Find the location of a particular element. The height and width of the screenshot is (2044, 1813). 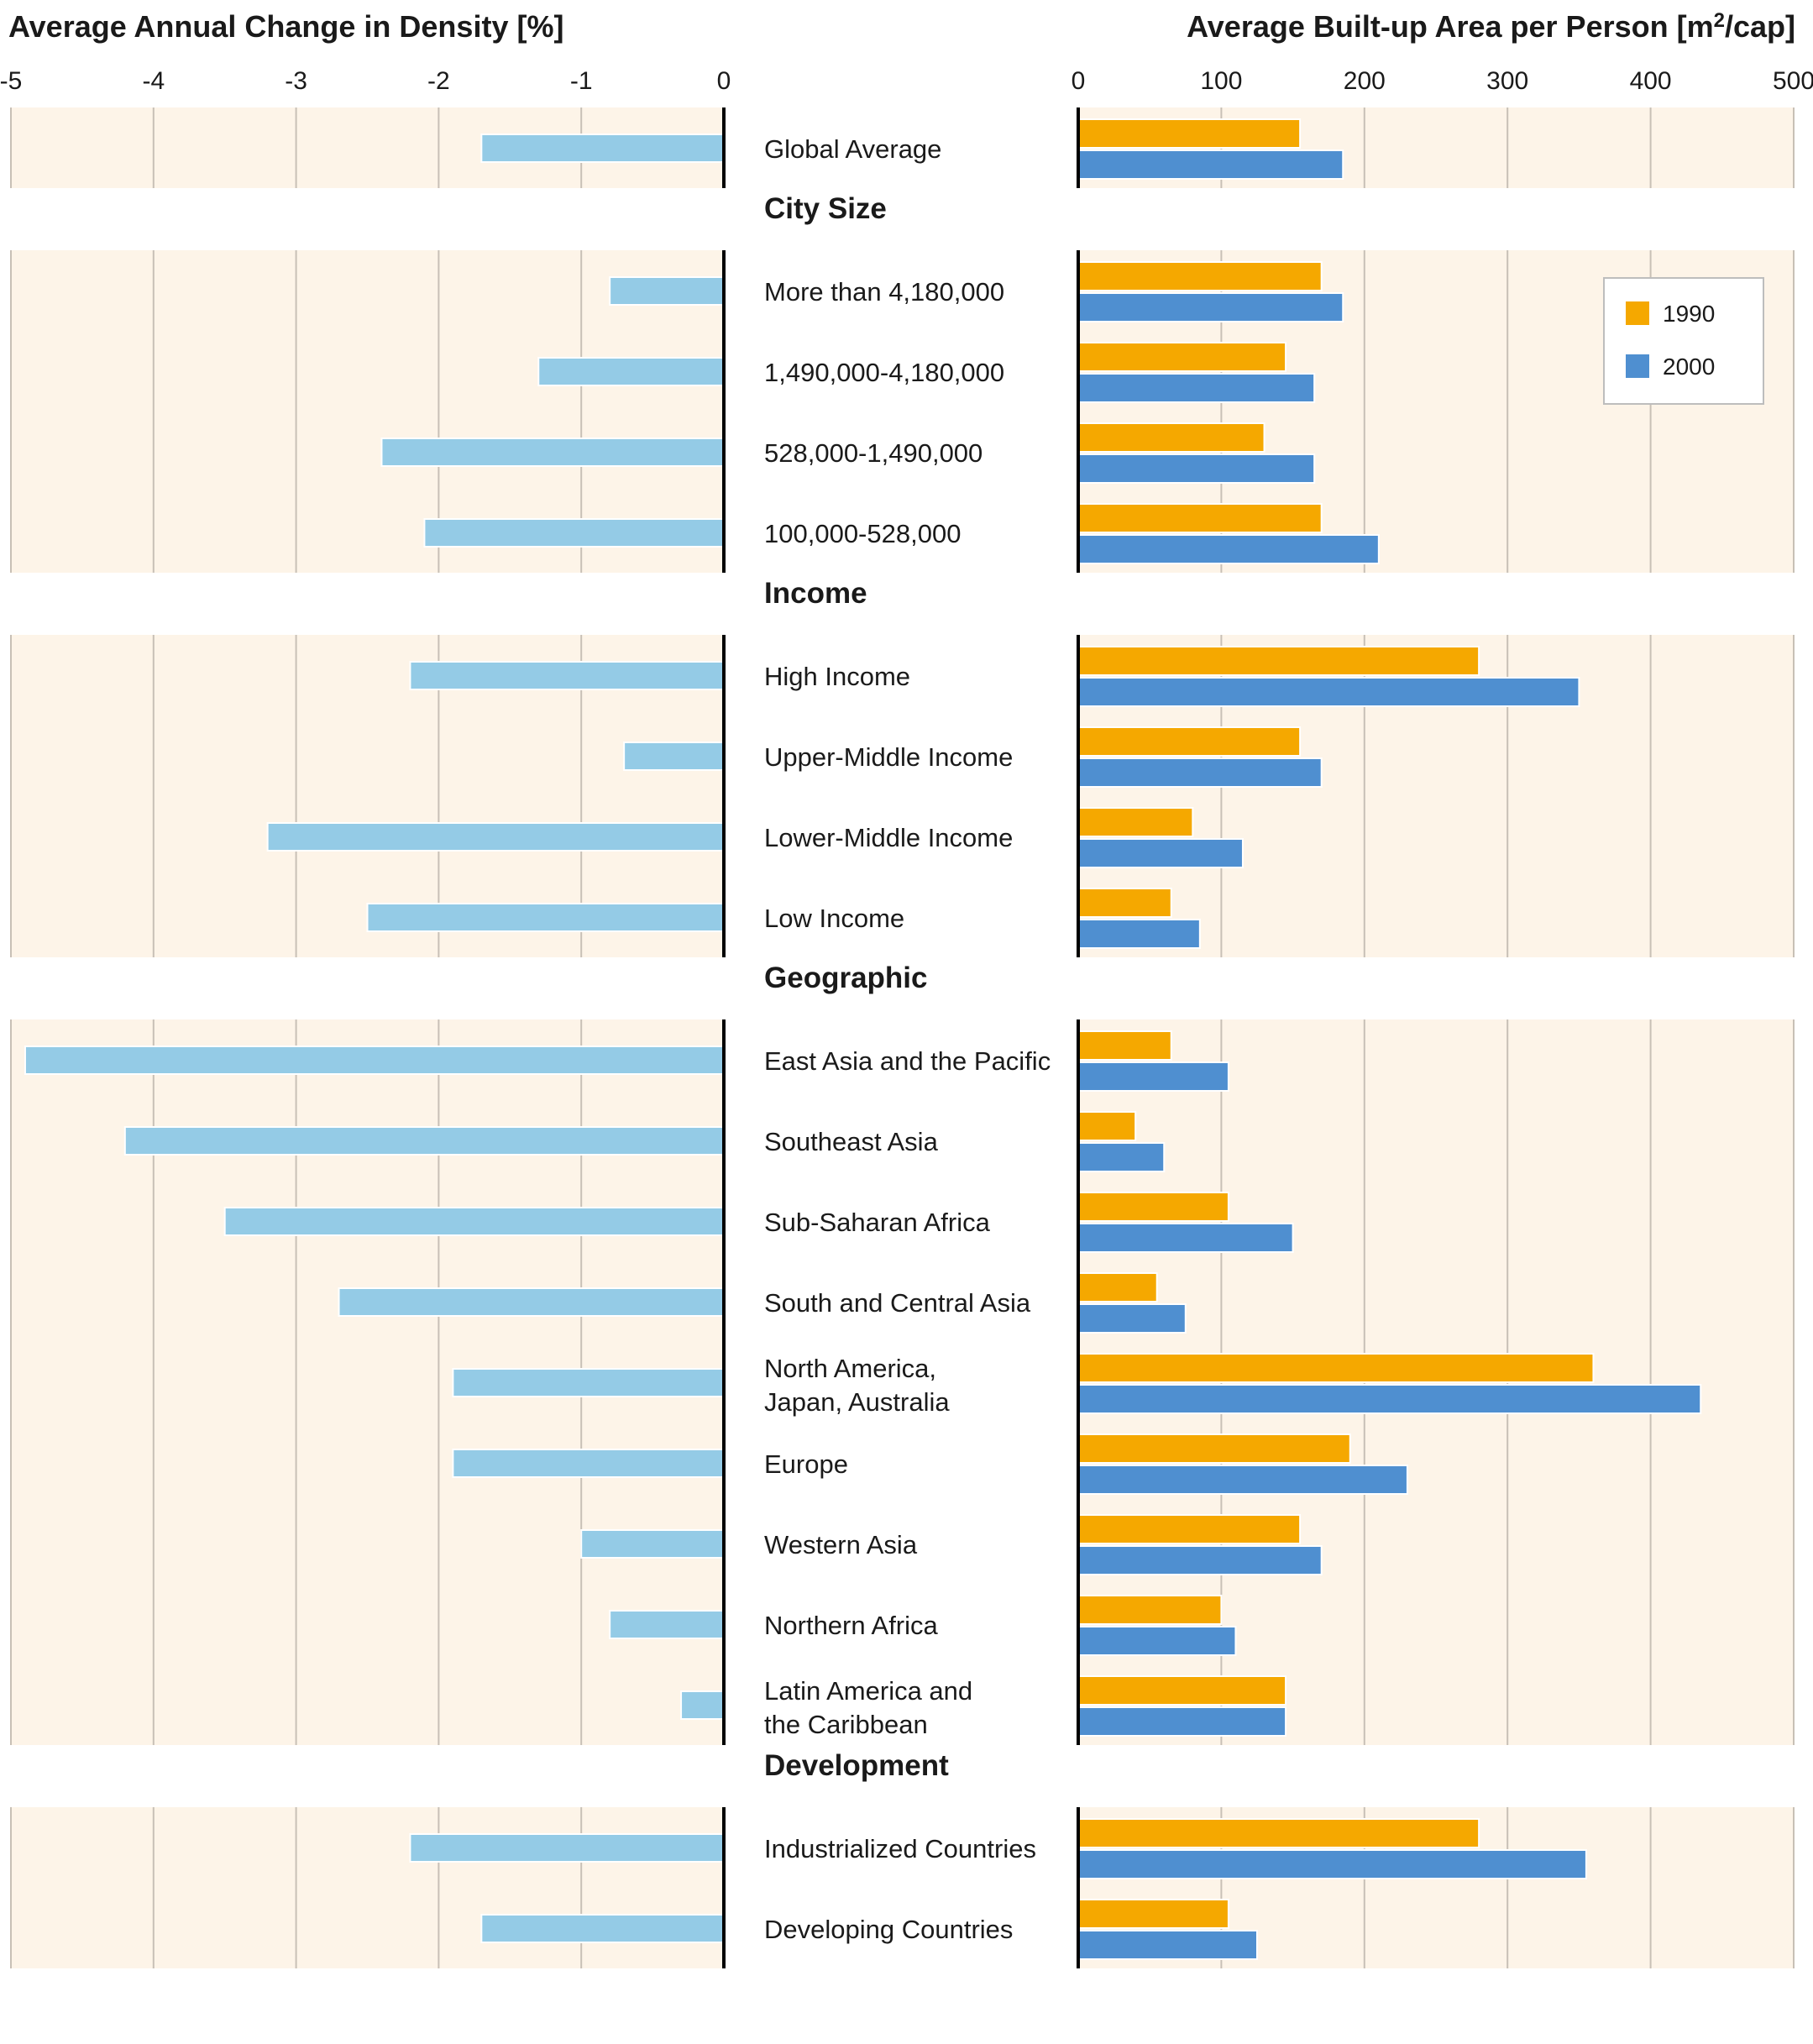

category-label: Northern Africa is located at coordinates (851, 1625).